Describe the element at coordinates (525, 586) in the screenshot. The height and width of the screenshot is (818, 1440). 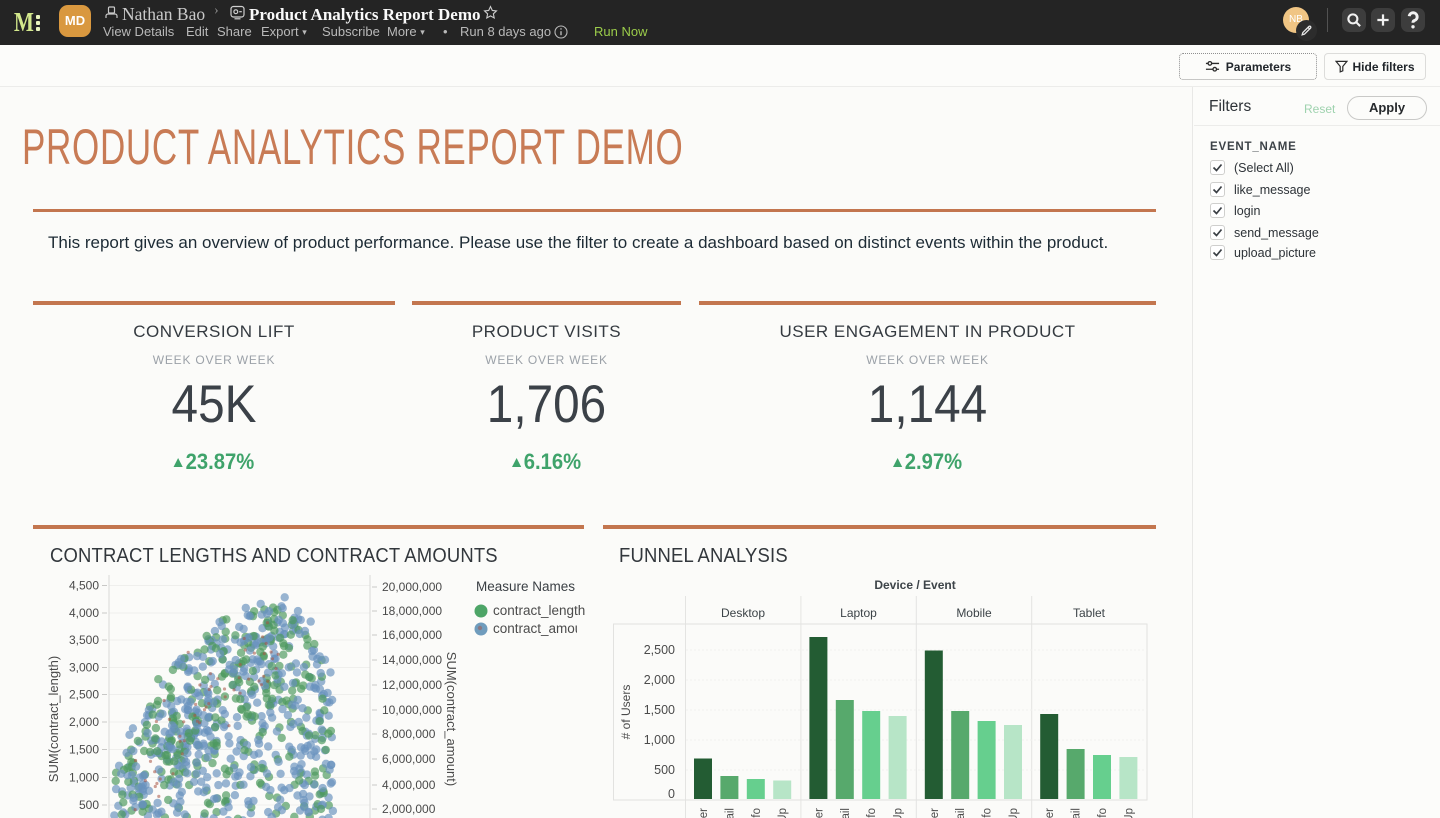
I see `svg-text: Measure Names` at that location.